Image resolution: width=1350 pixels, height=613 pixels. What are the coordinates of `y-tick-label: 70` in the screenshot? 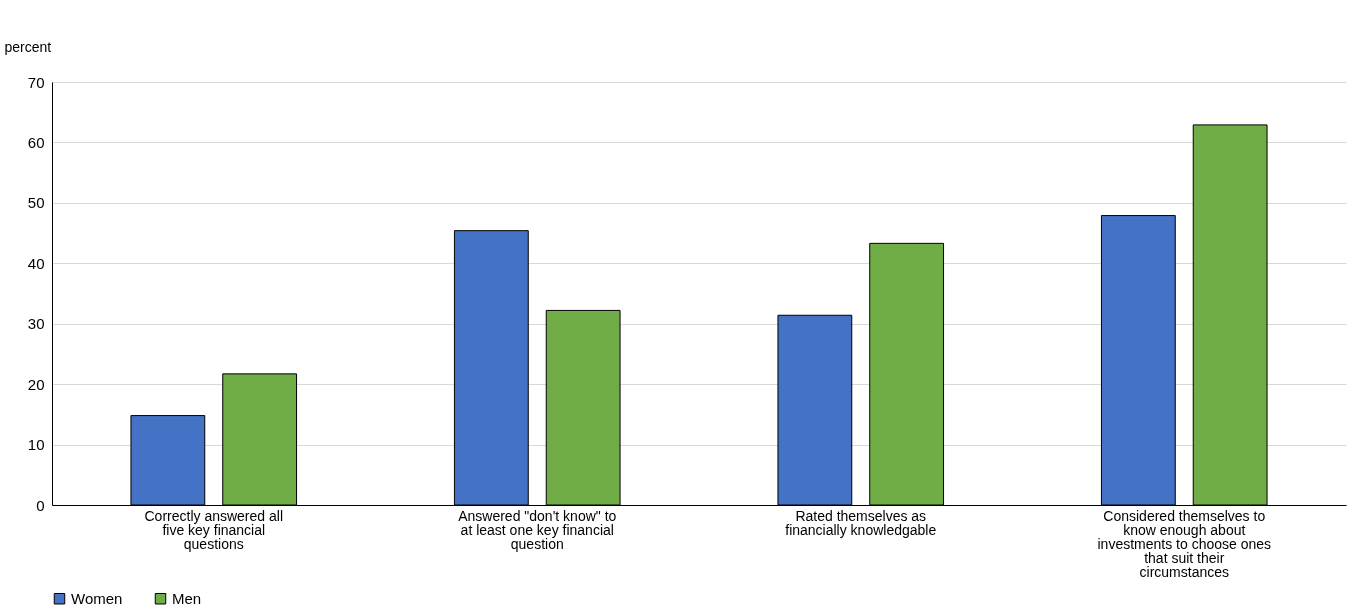 It's located at (36, 82).